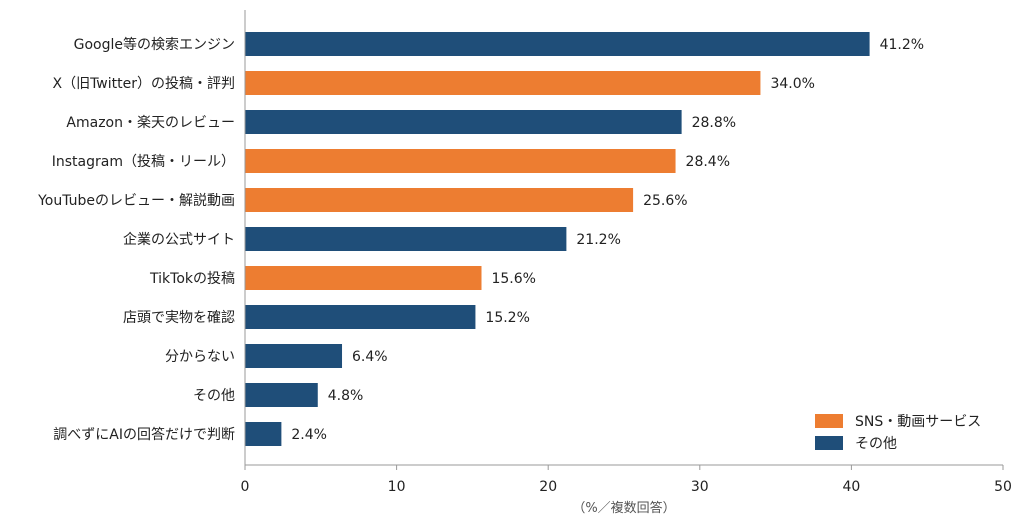 This screenshot has height=528, width=1024. Describe the element at coordinates (144, 434) in the screenshot. I see `category-label-10: 調べずにAIの回答だけで判断` at that location.